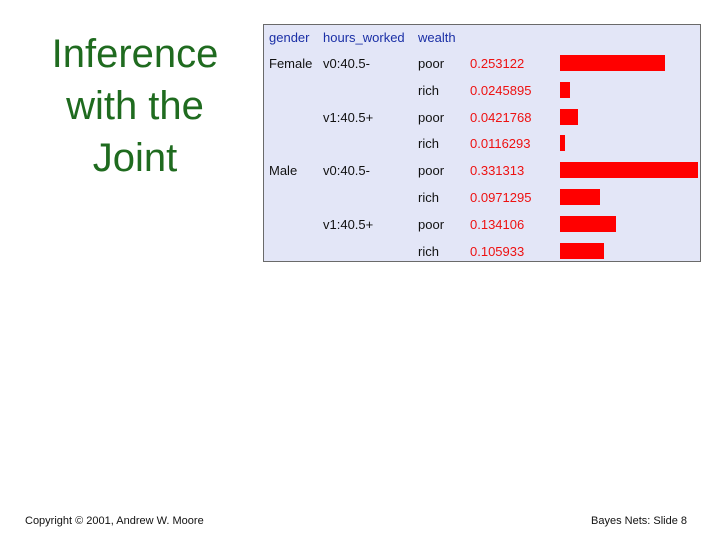 This screenshot has height=540, width=720. I want to click on header-hours-worked: hours_worked, so click(364, 37).